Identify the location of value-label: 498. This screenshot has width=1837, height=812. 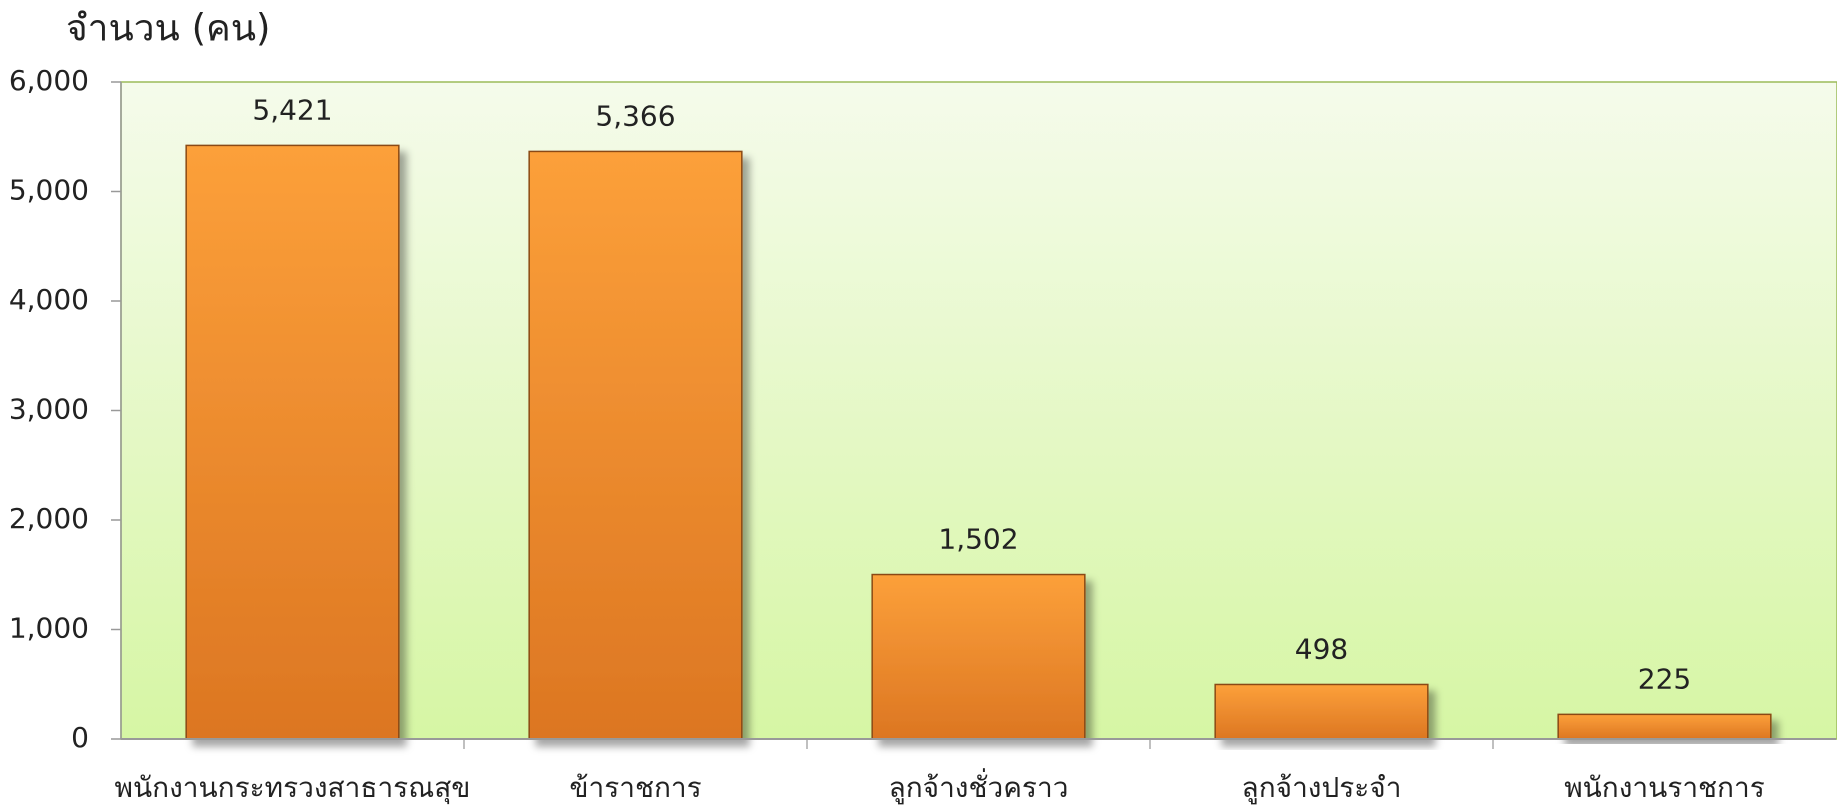
(1321, 648).